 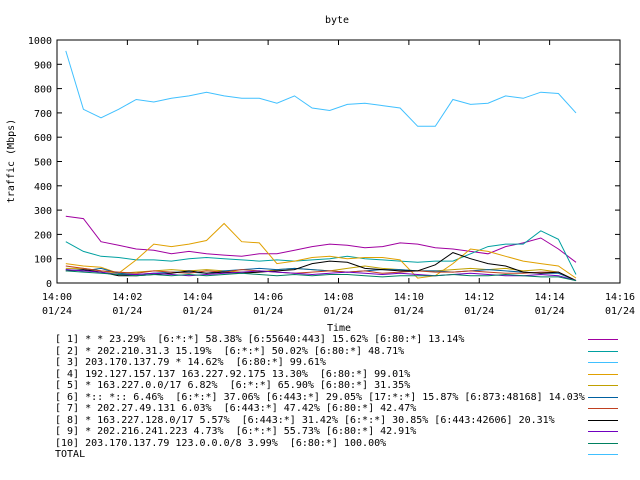 What do you see at coordinates (345, 455) in the screenshot?
I see `legend-item-total: TOTAL` at bounding box center [345, 455].